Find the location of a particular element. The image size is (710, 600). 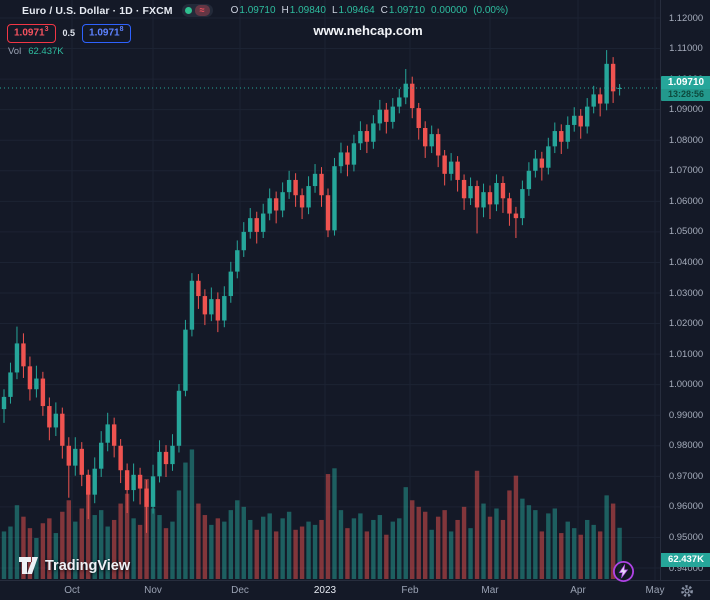

market-open-dot-icon is located at coordinates (188, 10).